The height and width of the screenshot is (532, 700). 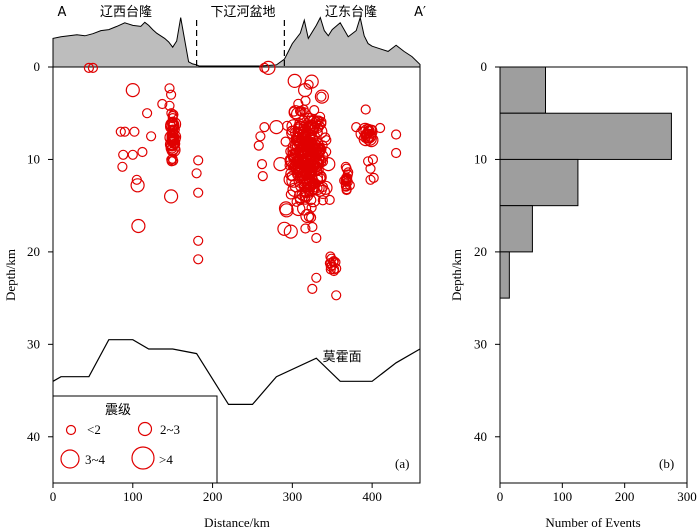 What do you see at coordinates (33, 251) in the screenshot?
I see `section-y-tick-label: 20` at bounding box center [33, 251].